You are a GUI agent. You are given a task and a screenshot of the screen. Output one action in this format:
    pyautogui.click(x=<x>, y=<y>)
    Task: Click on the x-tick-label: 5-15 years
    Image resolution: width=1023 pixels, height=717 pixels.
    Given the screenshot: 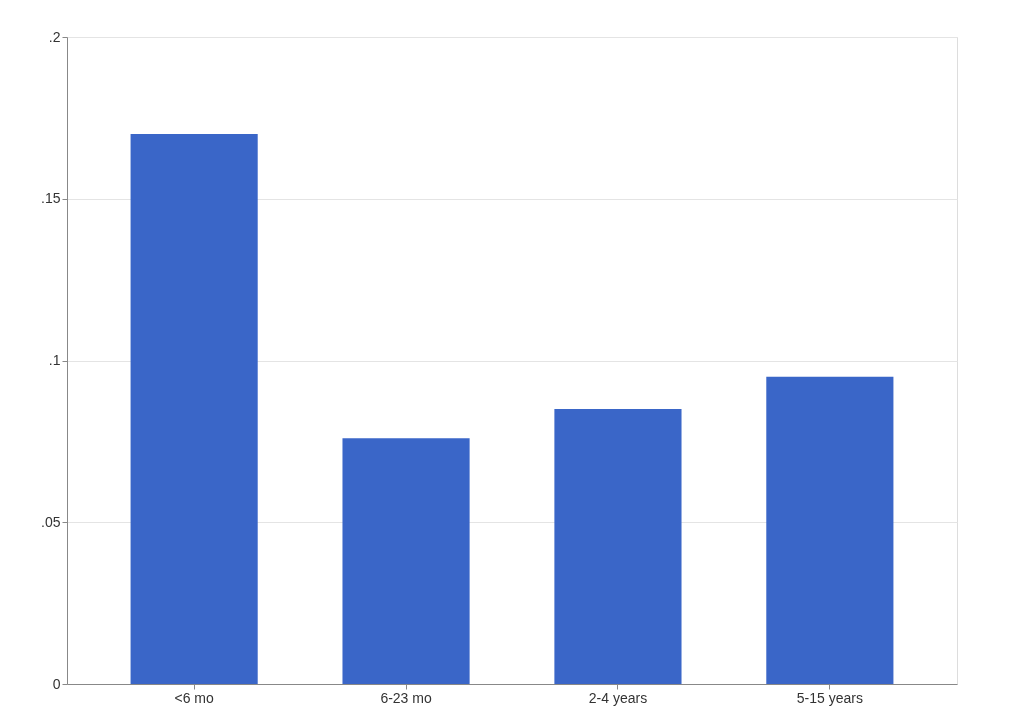 What is the action you would take?
    pyautogui.click(x=829, y=697)
    